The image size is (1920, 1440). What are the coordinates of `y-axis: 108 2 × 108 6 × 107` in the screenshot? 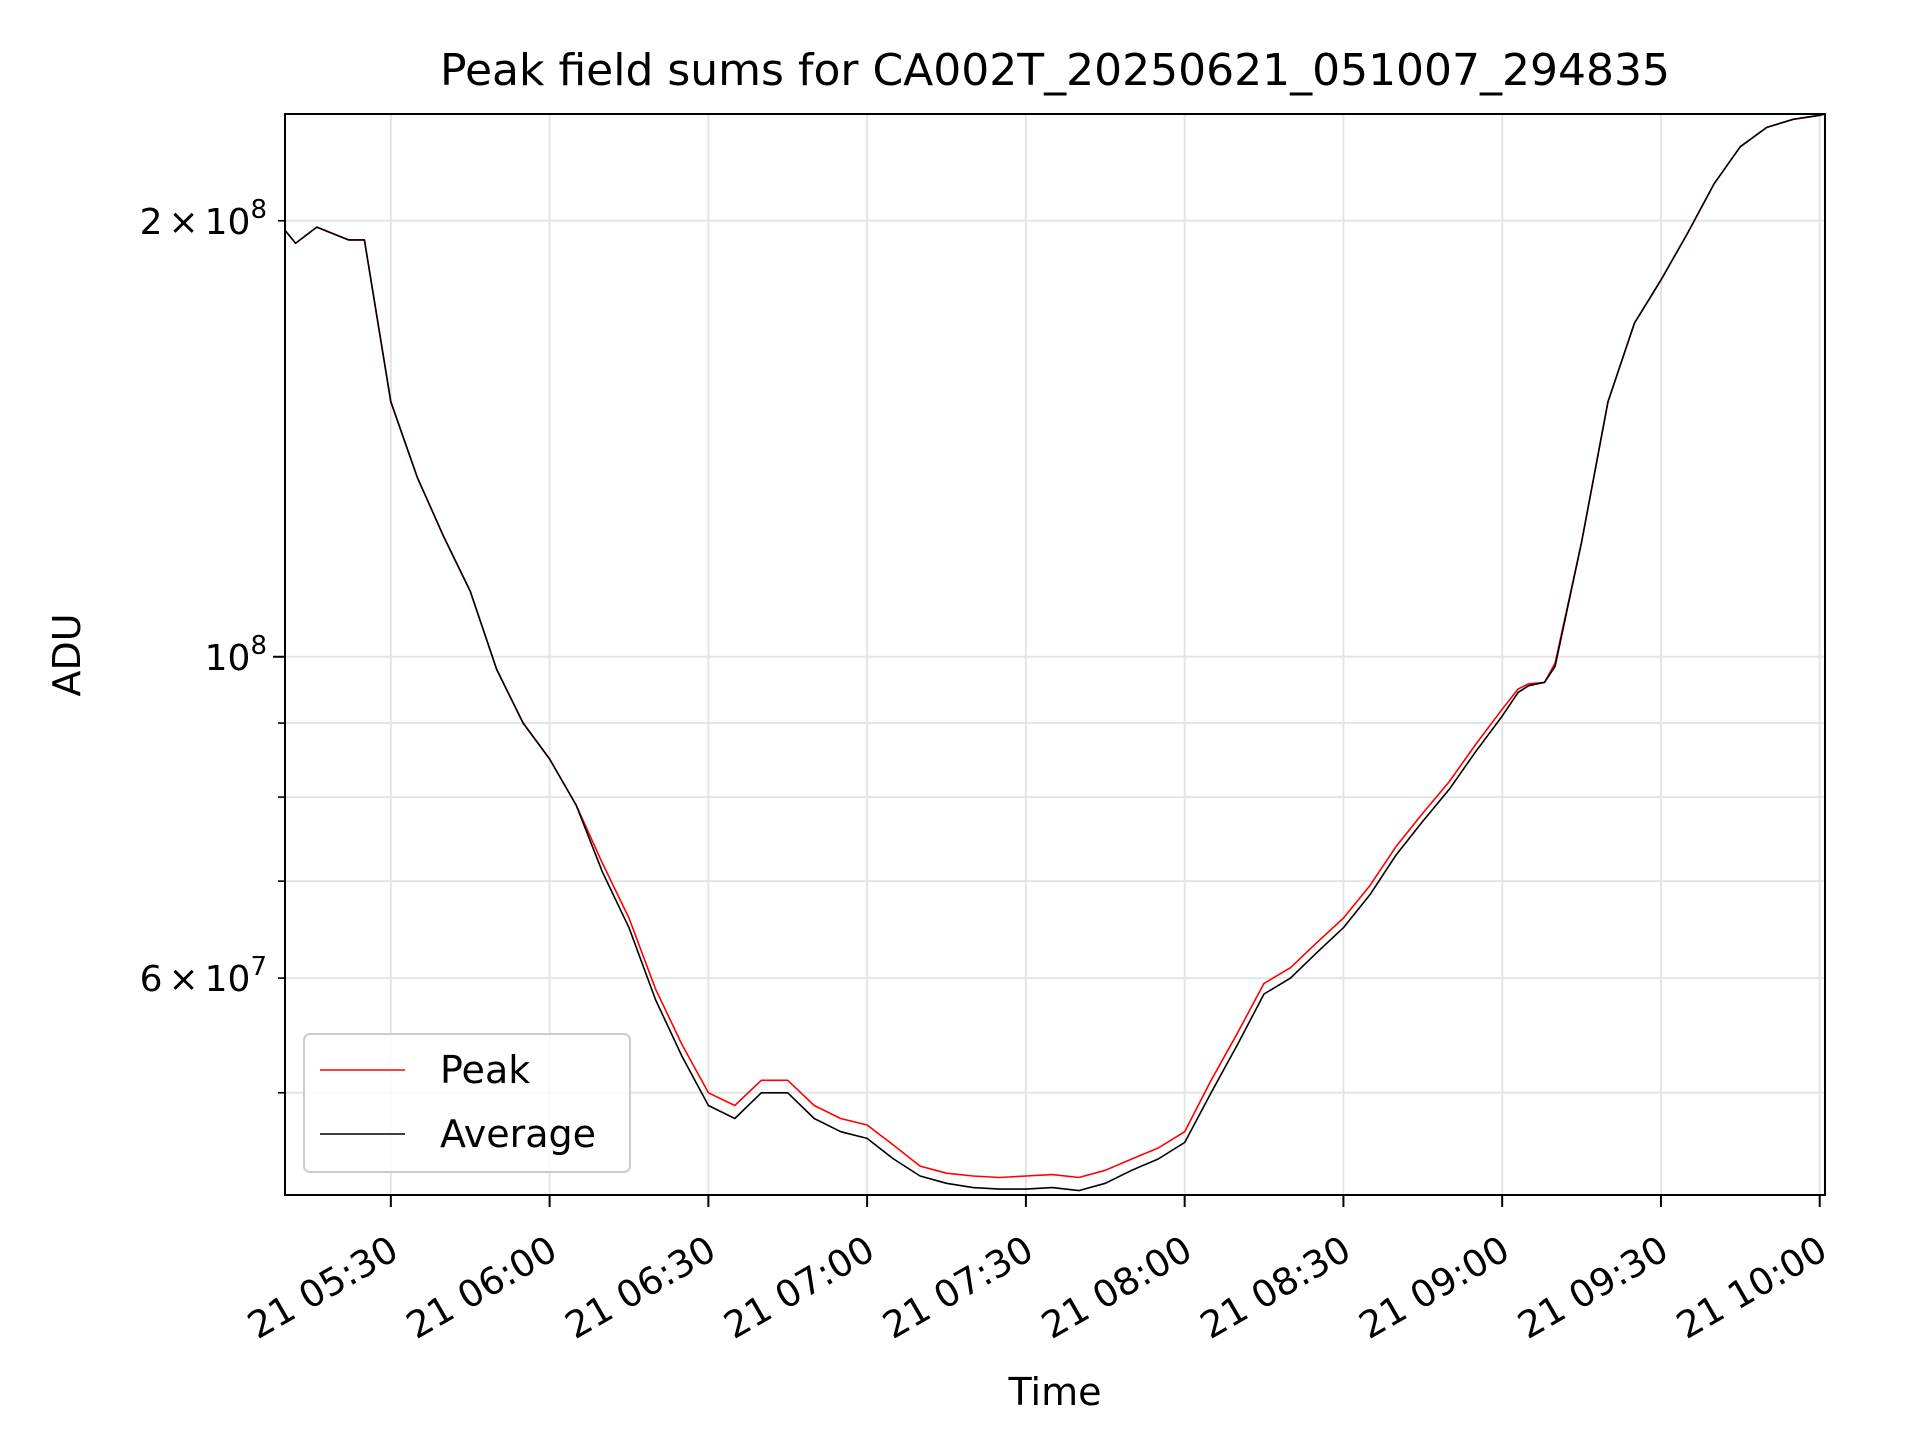 It's located at (212, 644).